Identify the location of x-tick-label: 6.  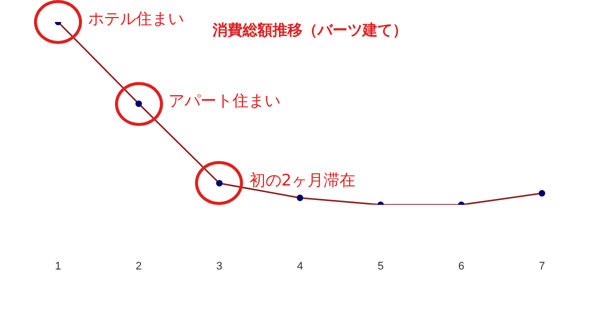
(461, 266).